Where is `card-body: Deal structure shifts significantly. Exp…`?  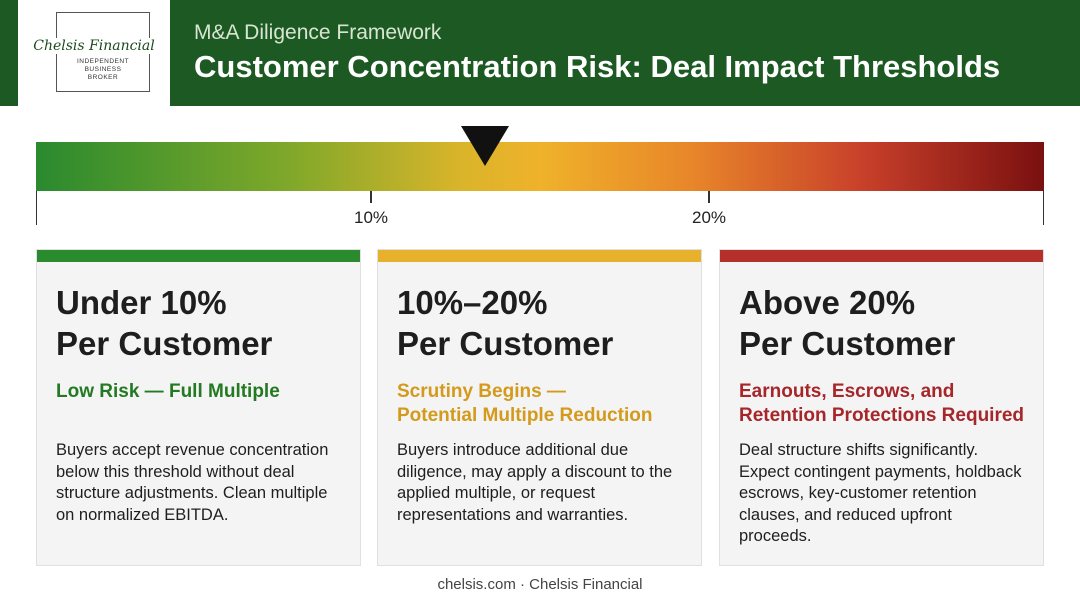 card-body: Deal structure shifts significantly. Exp… is located at coordinates (889, 494).